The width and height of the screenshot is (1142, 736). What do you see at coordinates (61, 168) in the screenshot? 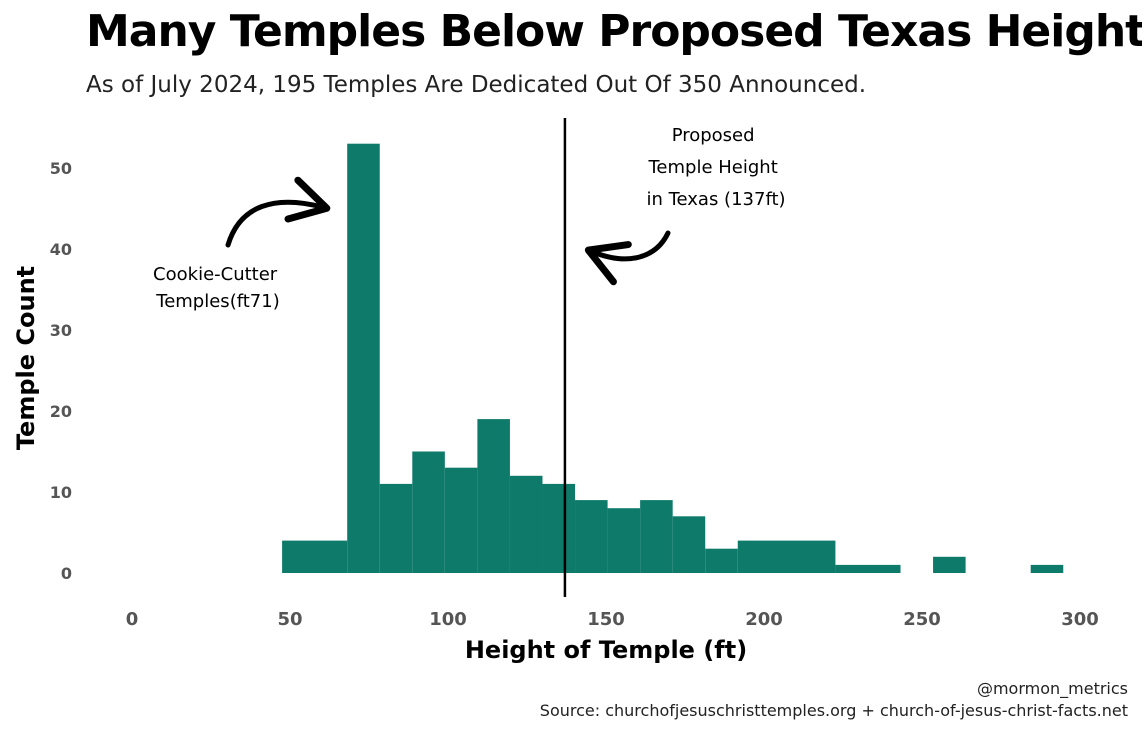
I see `y-tick-label-50: 50` at bounding box center [61, 168].